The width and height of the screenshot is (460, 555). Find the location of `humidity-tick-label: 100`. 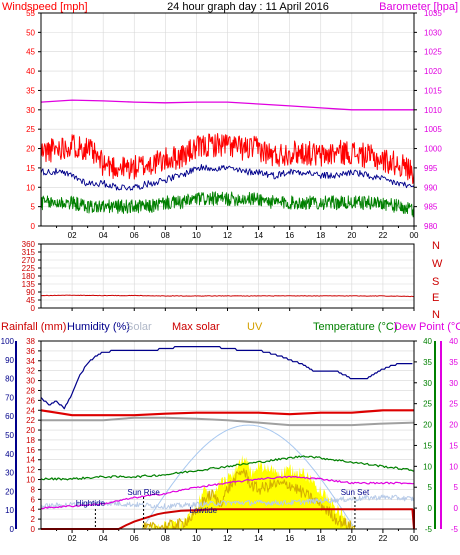

humidity-tick-label: 100 is located at coordinates (8, 341).